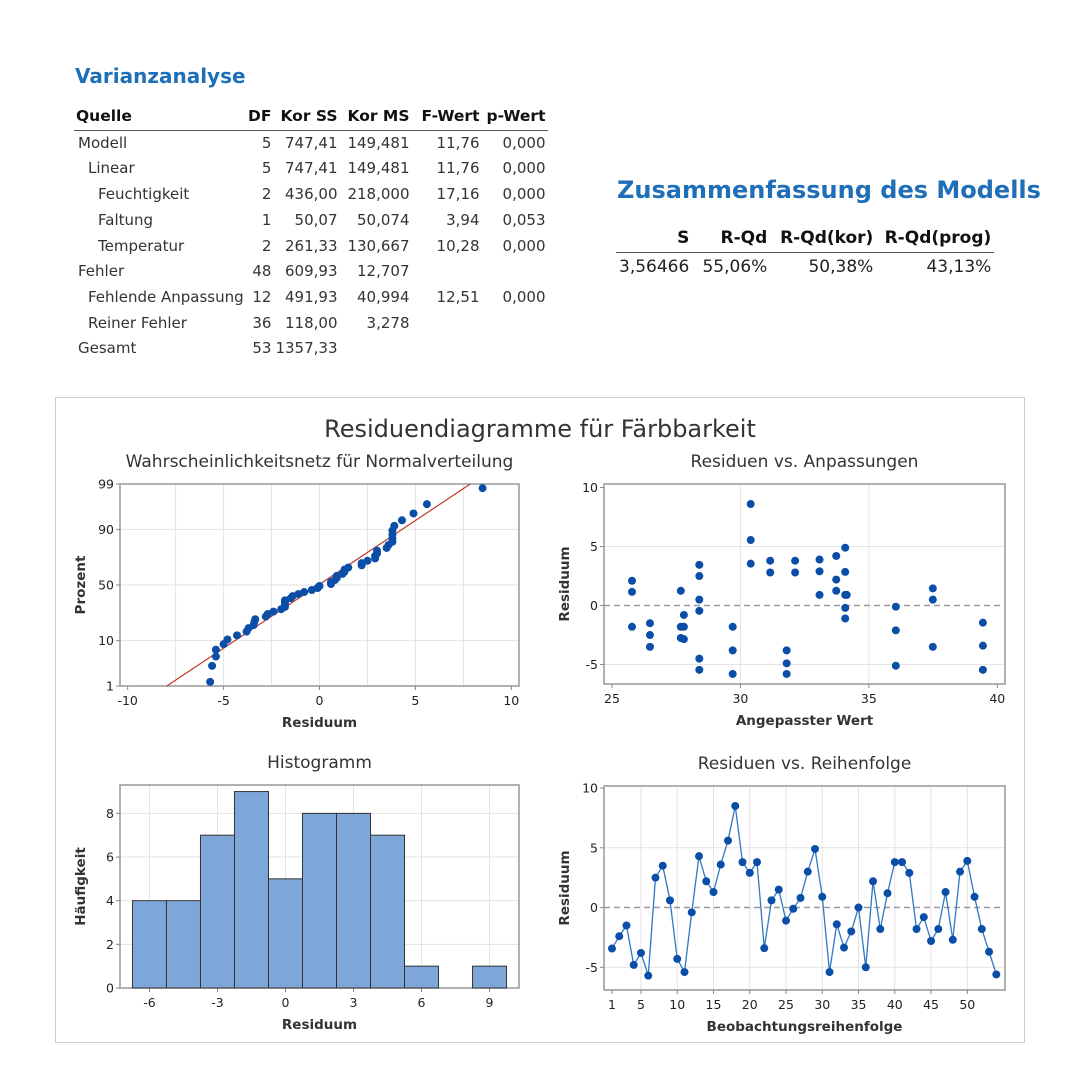  I want to click on anova-cell: 11,76, so click(458, 142).